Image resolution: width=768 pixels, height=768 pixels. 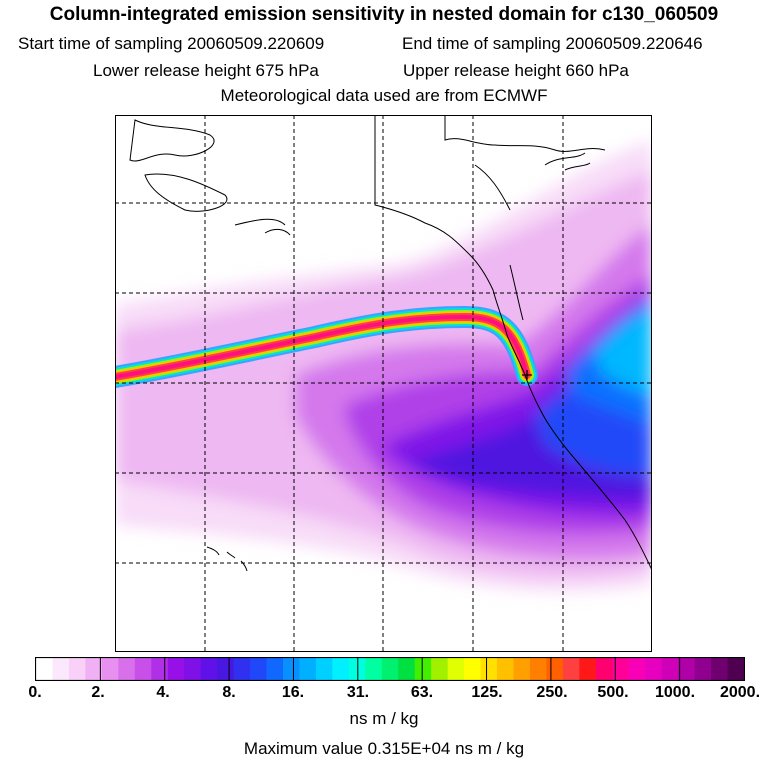 I want to click on colorbar-tick: 4., so click(x=163, y=692).